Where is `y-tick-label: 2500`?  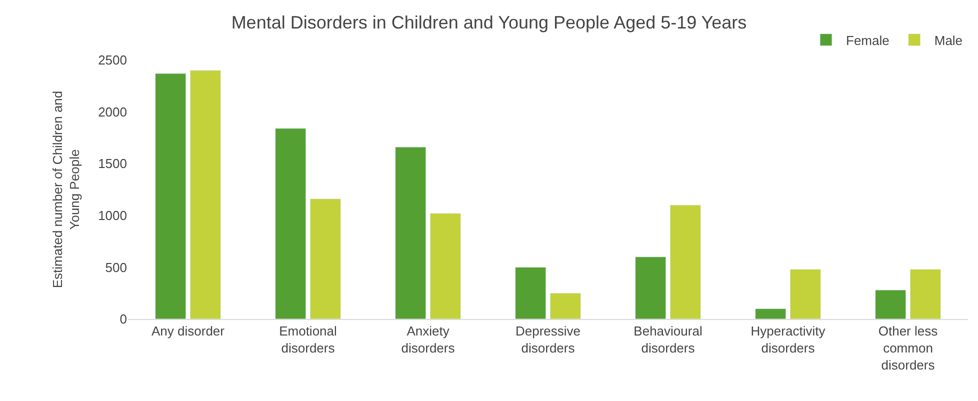
y-tick-label: 2500 is located at coordinates (112, 60).